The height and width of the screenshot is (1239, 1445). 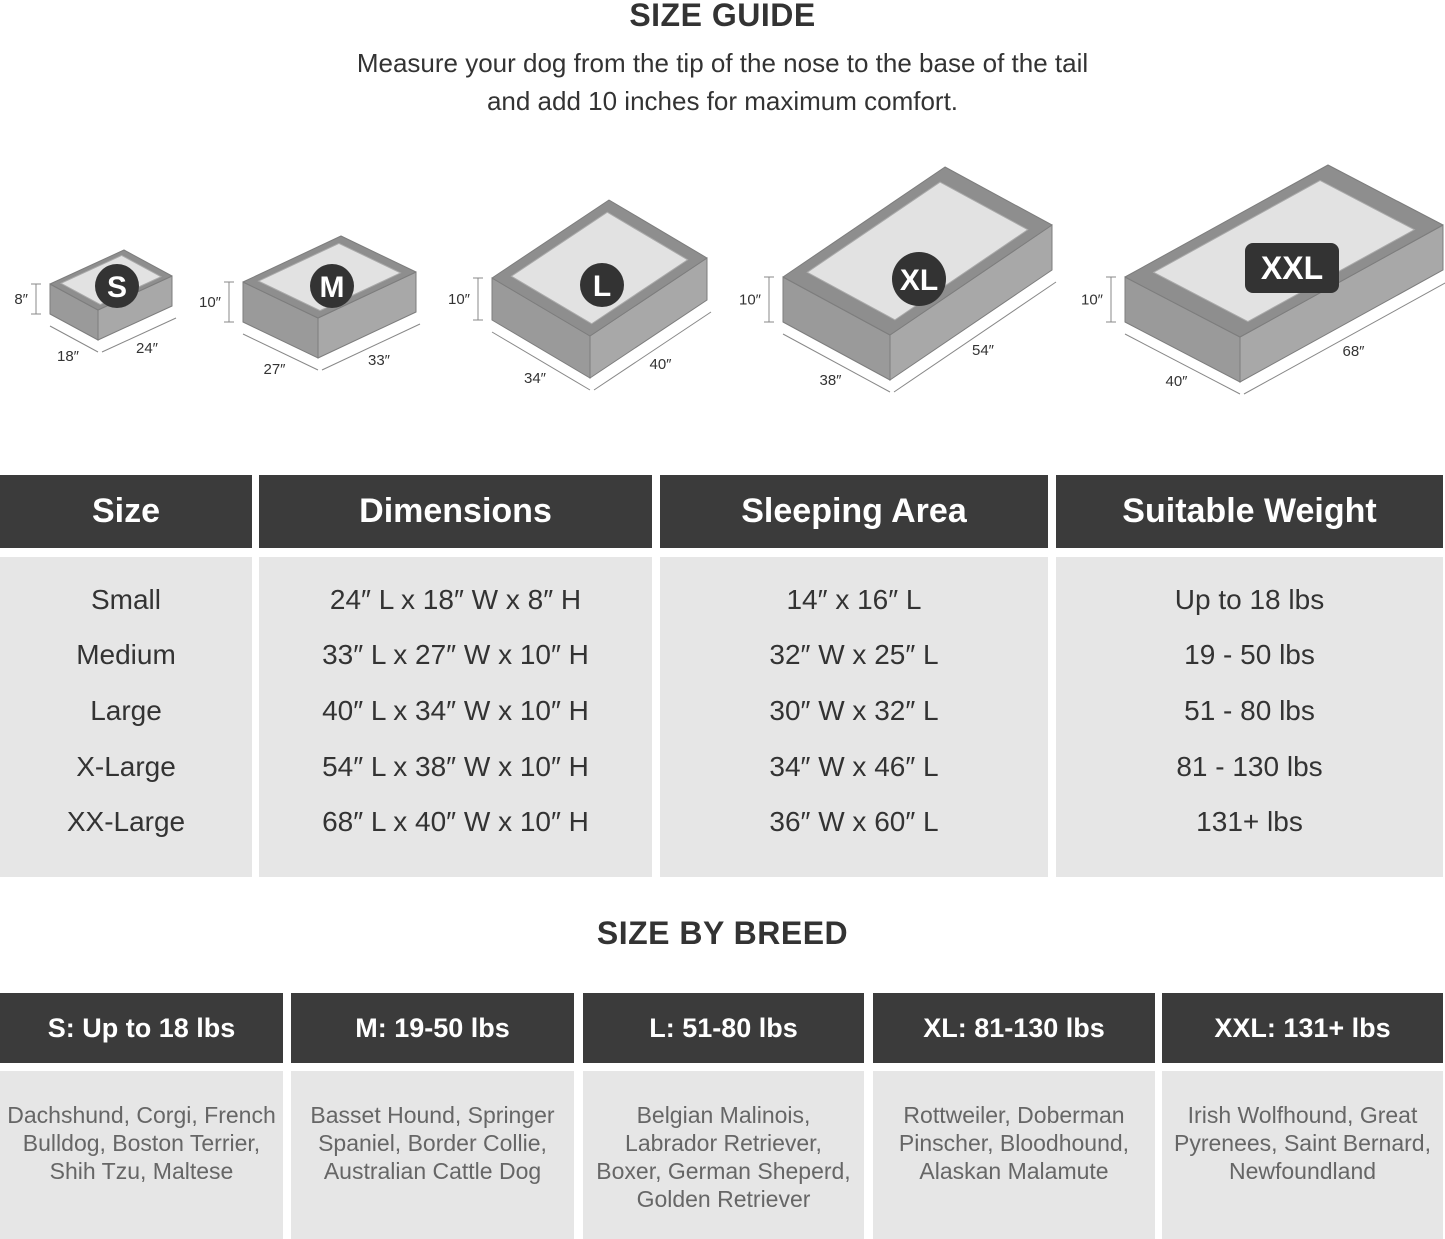 What do you see at coordinates (1249, 654) in the screenshot?
I see `table-cell: 19 - 50 lbs` at bounding box center [1249, 654].